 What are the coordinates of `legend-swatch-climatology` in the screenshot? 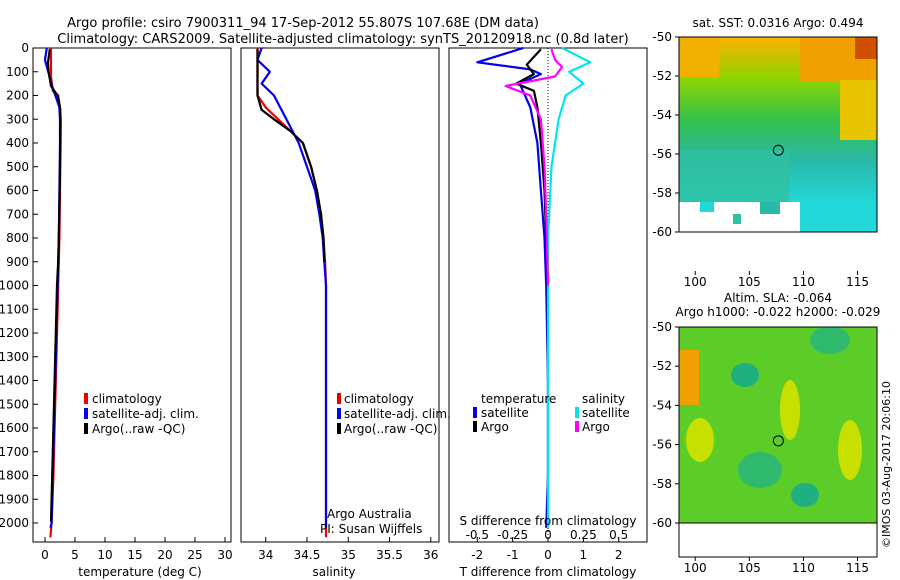 It's located at (339, 398).